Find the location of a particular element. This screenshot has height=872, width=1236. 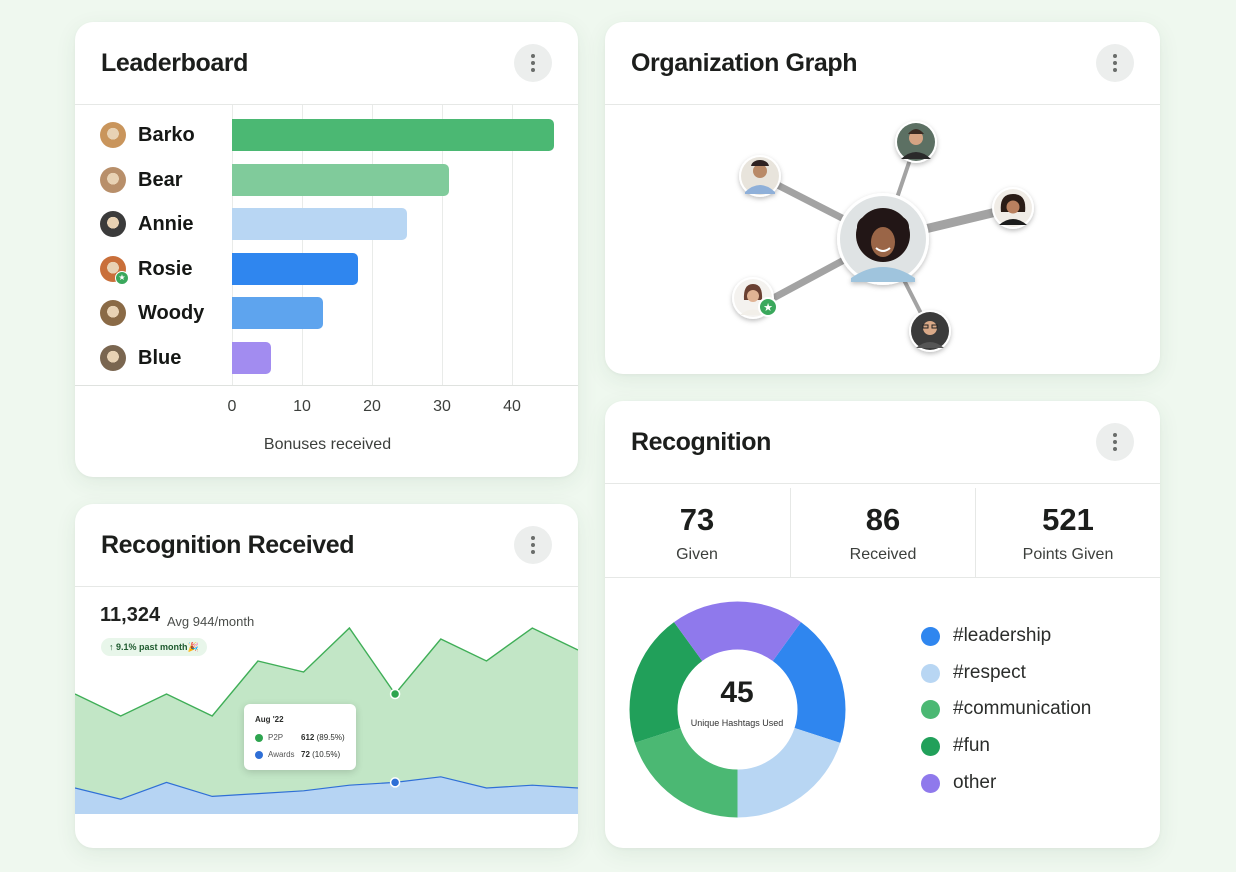

leaderboard-name: Rosie is located at coordinates (165, 268).